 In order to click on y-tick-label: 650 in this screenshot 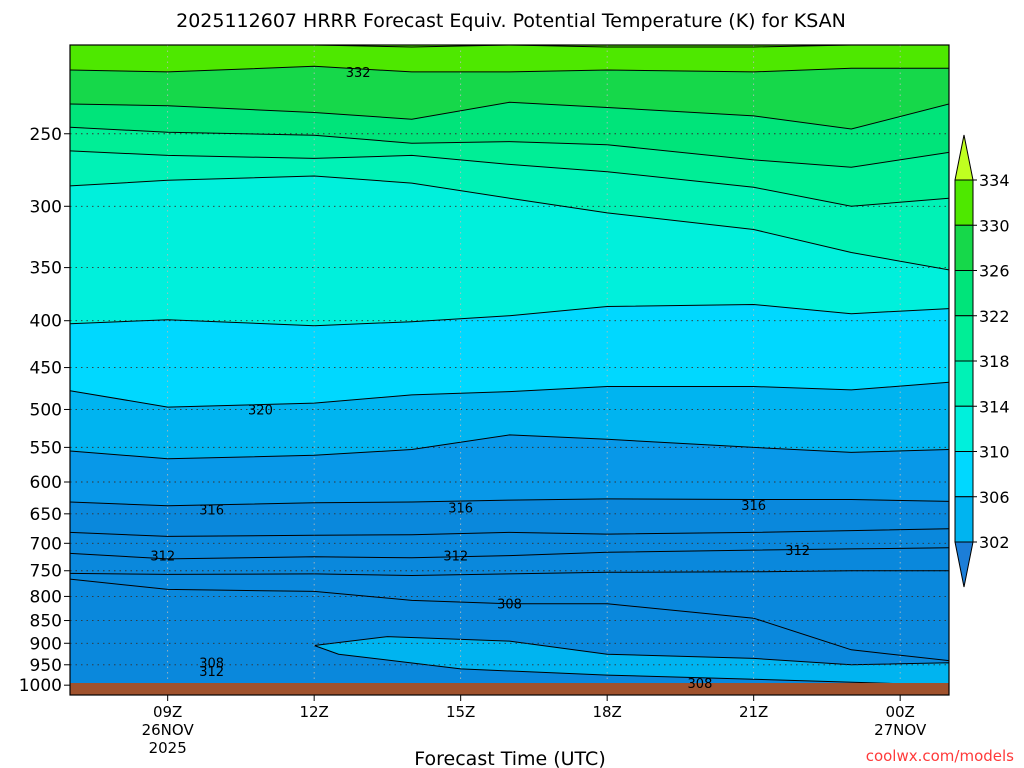, I will do `click(46, 515)`.